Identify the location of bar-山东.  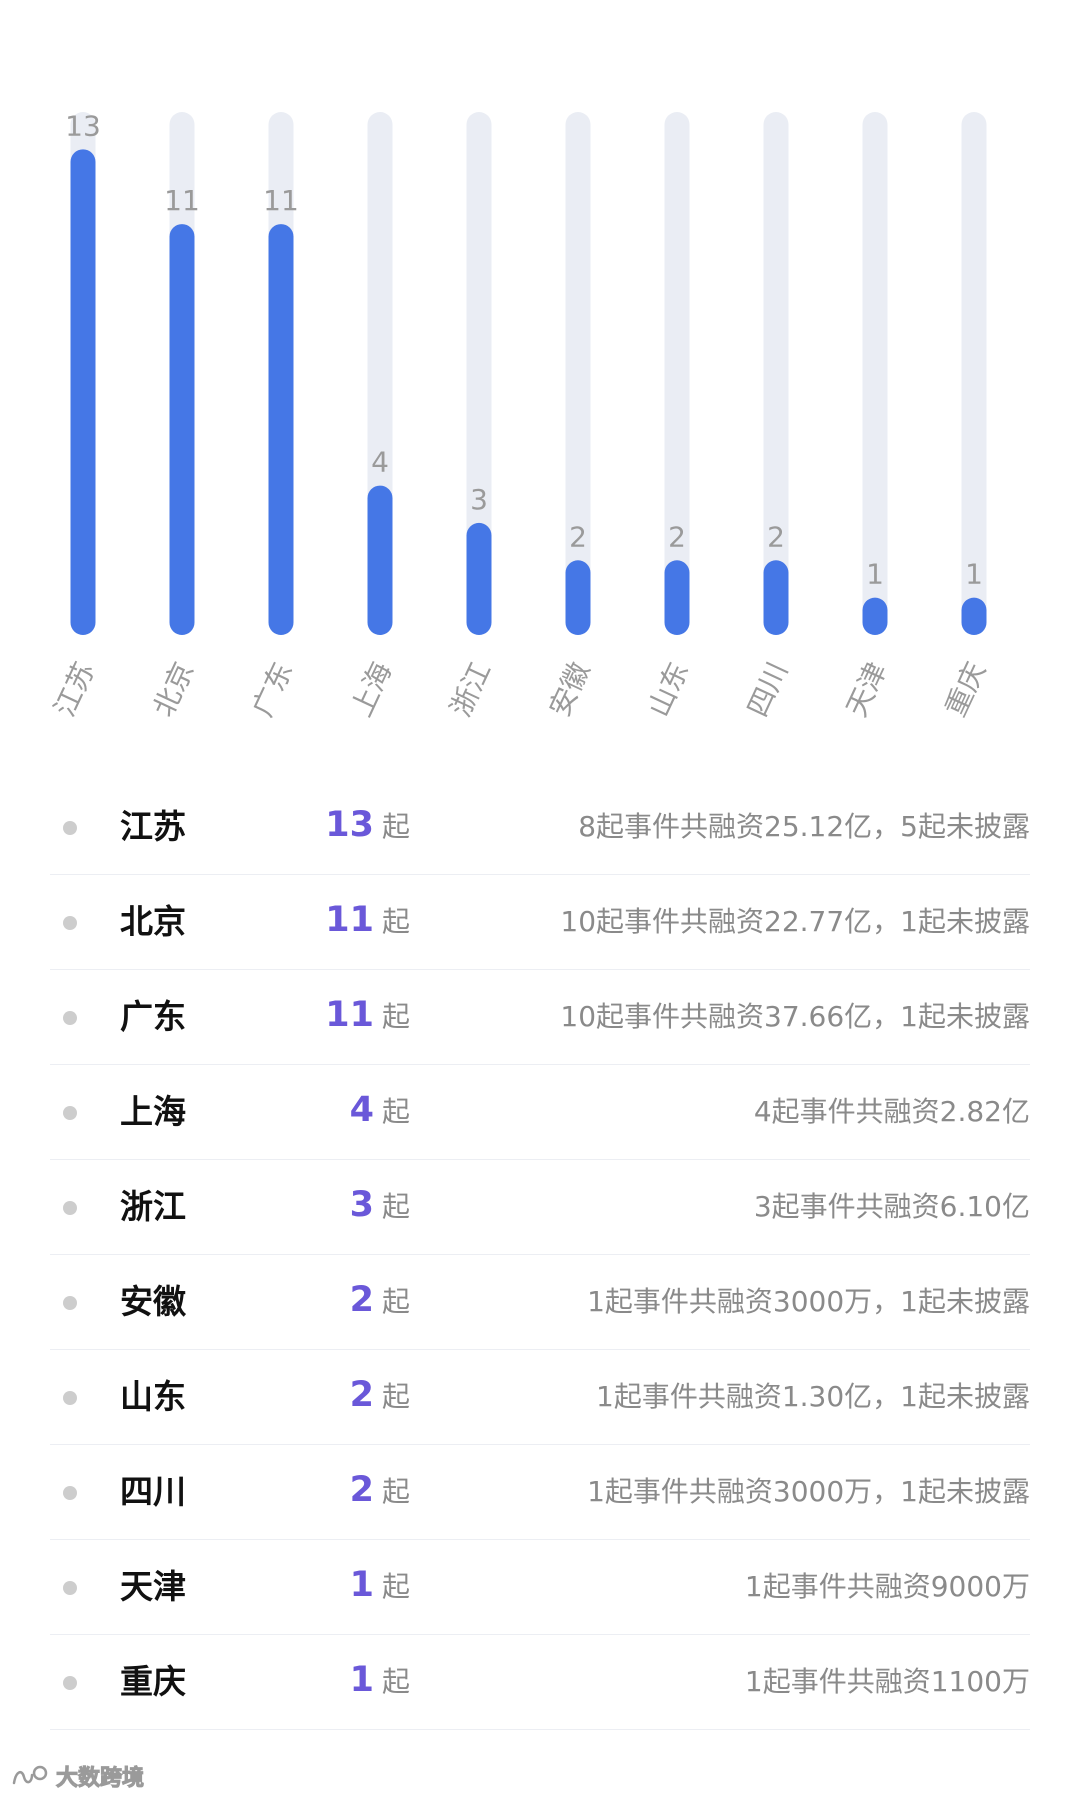
(677, 597).